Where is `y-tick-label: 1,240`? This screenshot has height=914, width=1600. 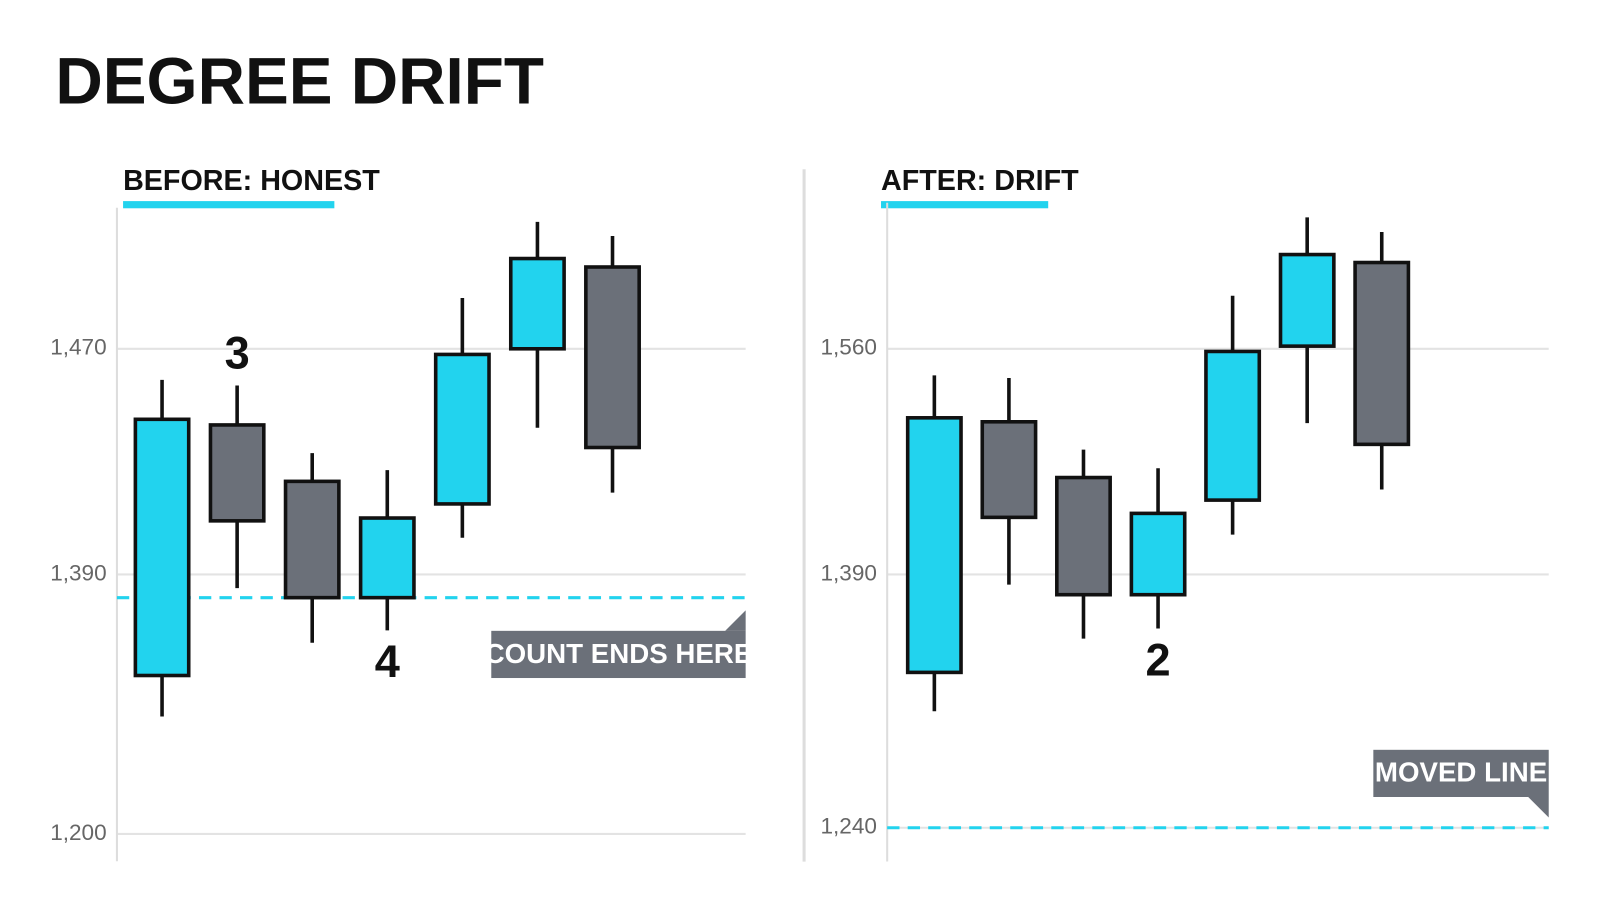
y-tick-label: 1,240 is located at coordinates (848, 826).